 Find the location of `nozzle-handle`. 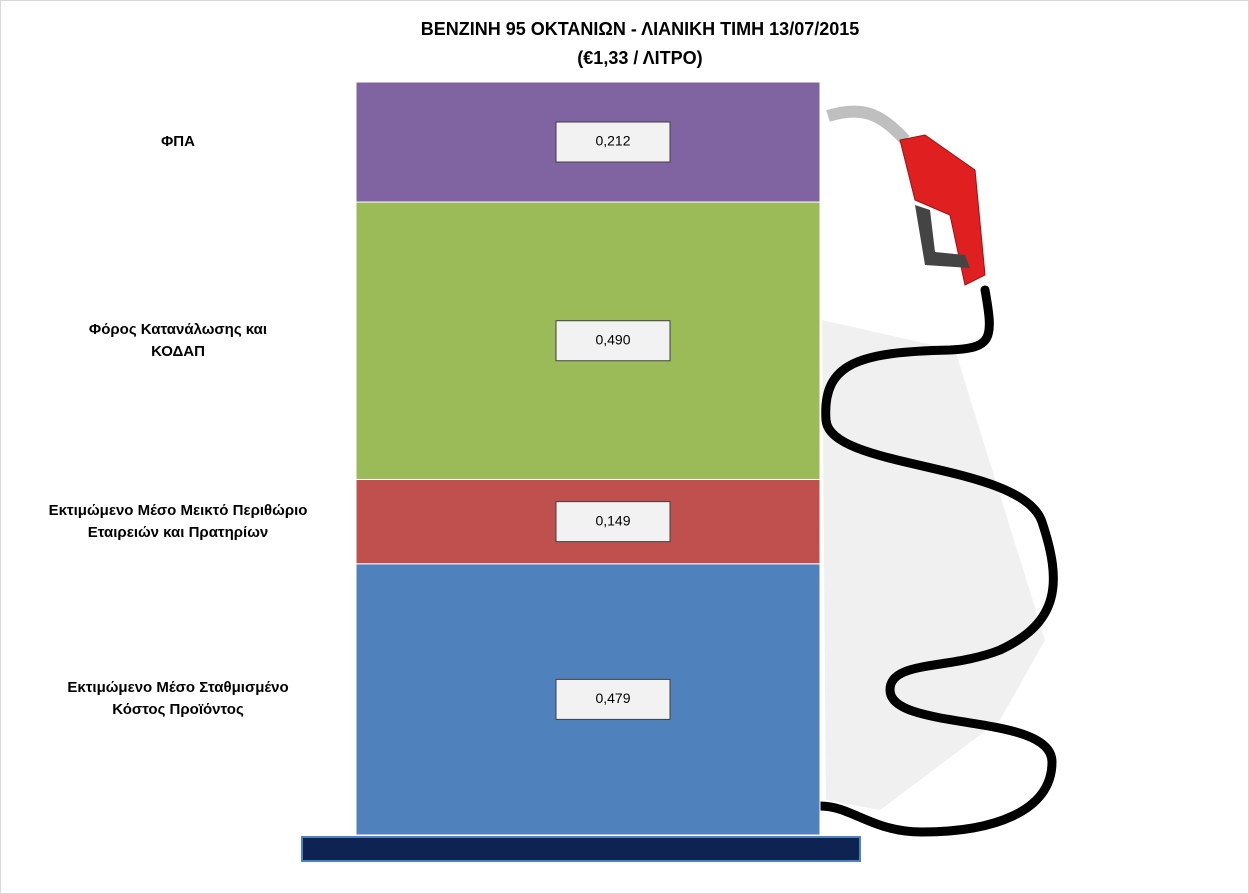

nozzle-handle is located at coordinates (942, 210).